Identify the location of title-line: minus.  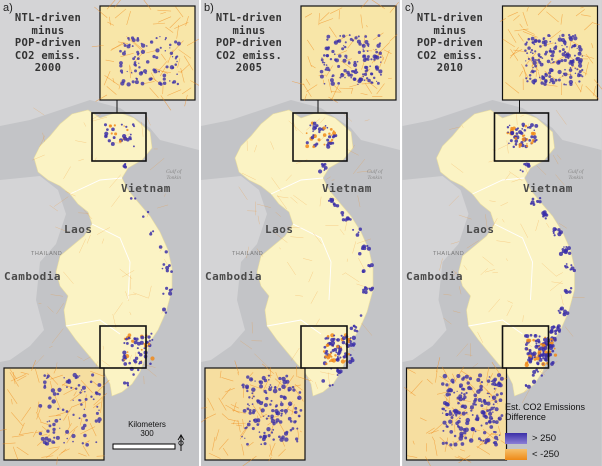
(249, 30).